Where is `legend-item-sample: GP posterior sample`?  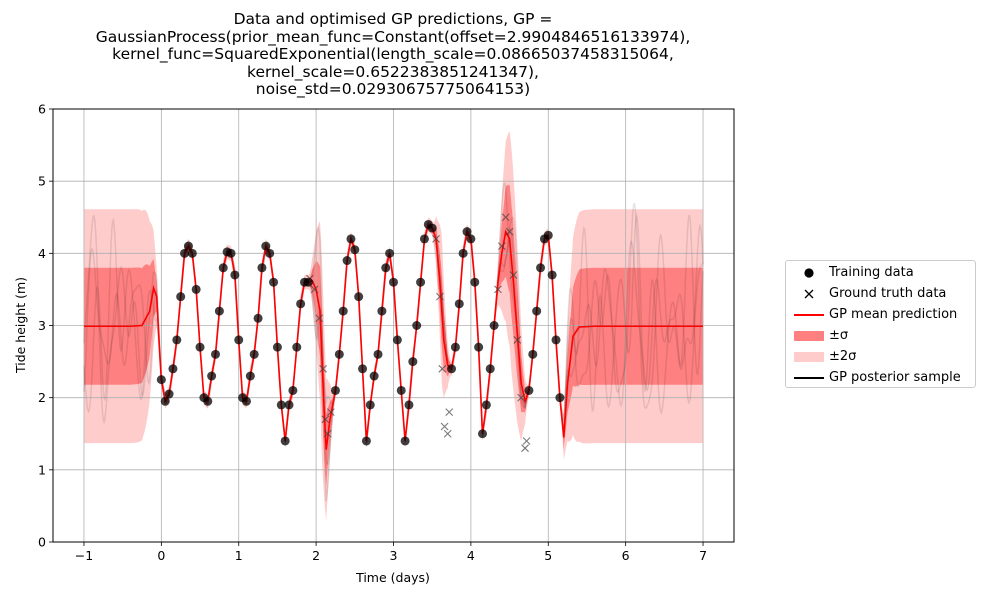
legend-item-sample: GP posterior sample is located at coordinates (880, 378).